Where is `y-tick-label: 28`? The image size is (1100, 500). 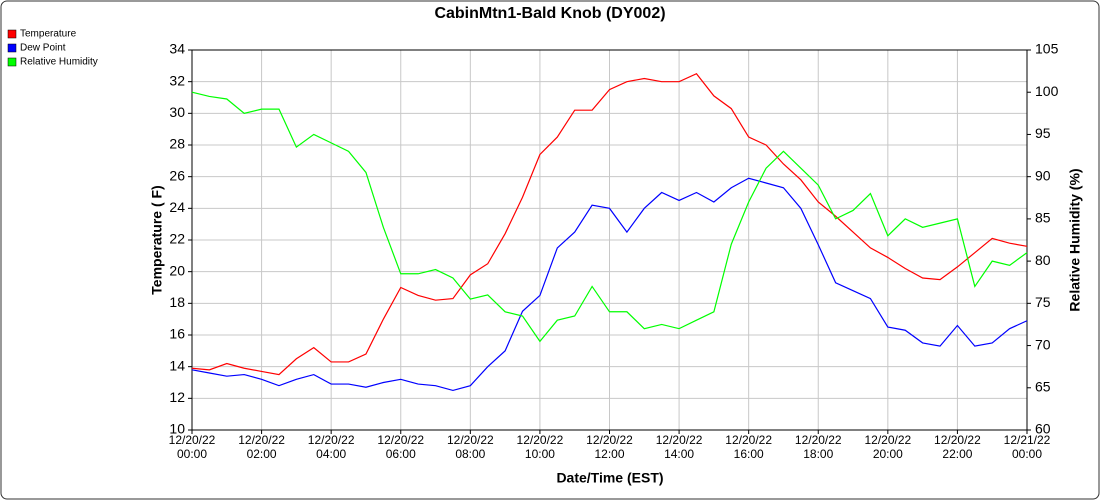
y-tick-label: 28 is located at coordinates (177, 144).